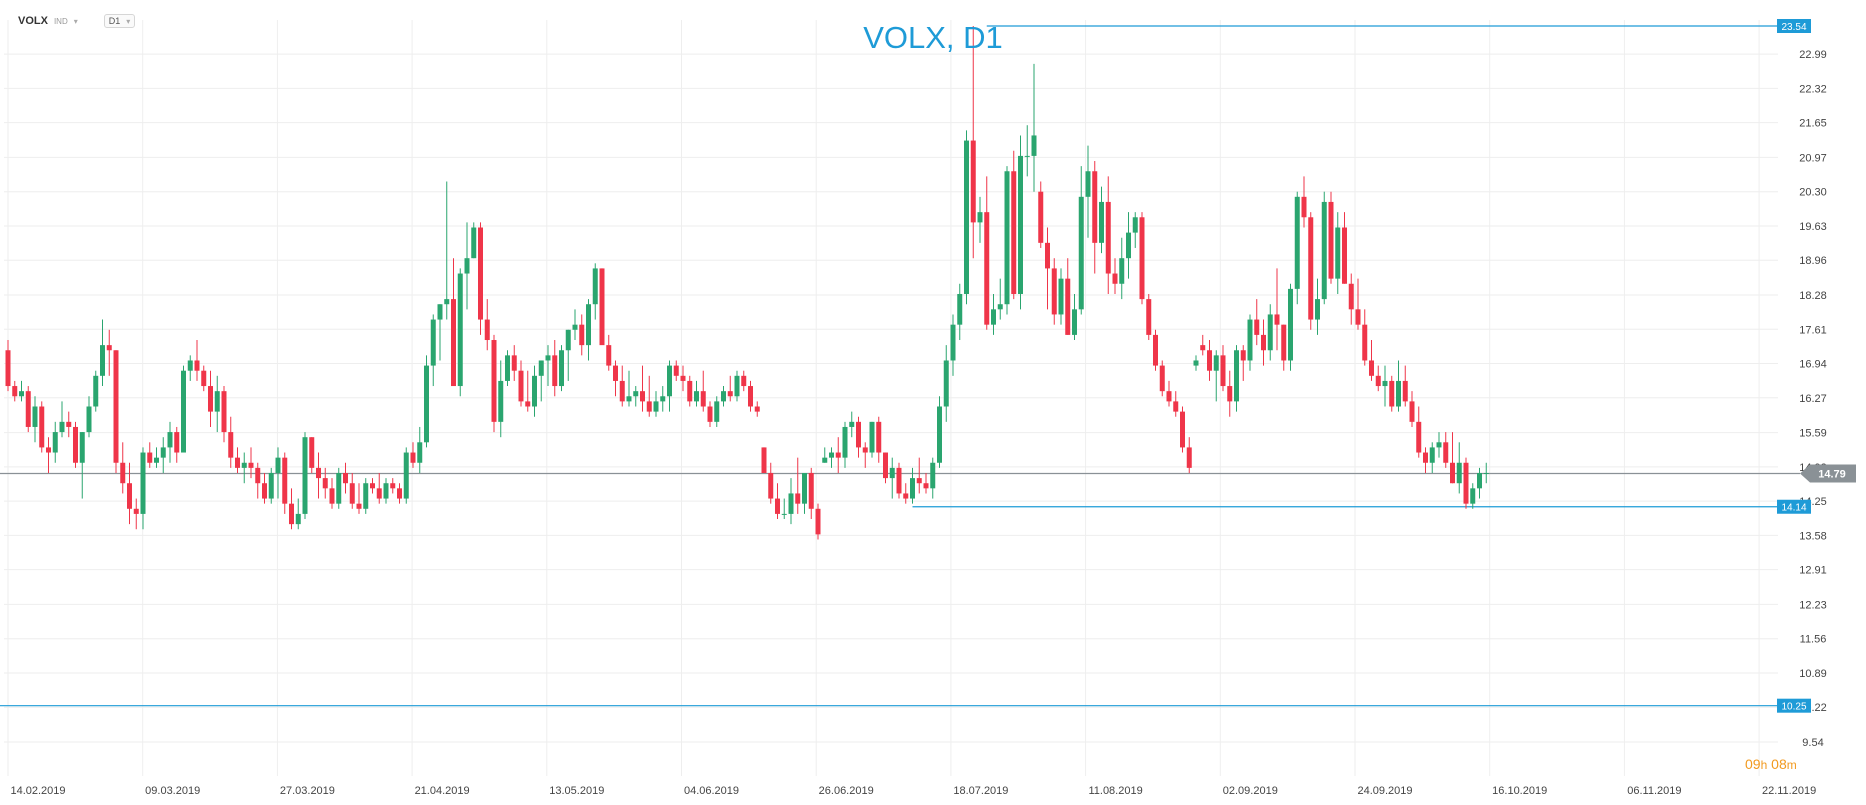 Image resolution: width=1866 pixels, height=805 pixels. I want to click on level-tag-label: 14.14, so click(1793, 508).